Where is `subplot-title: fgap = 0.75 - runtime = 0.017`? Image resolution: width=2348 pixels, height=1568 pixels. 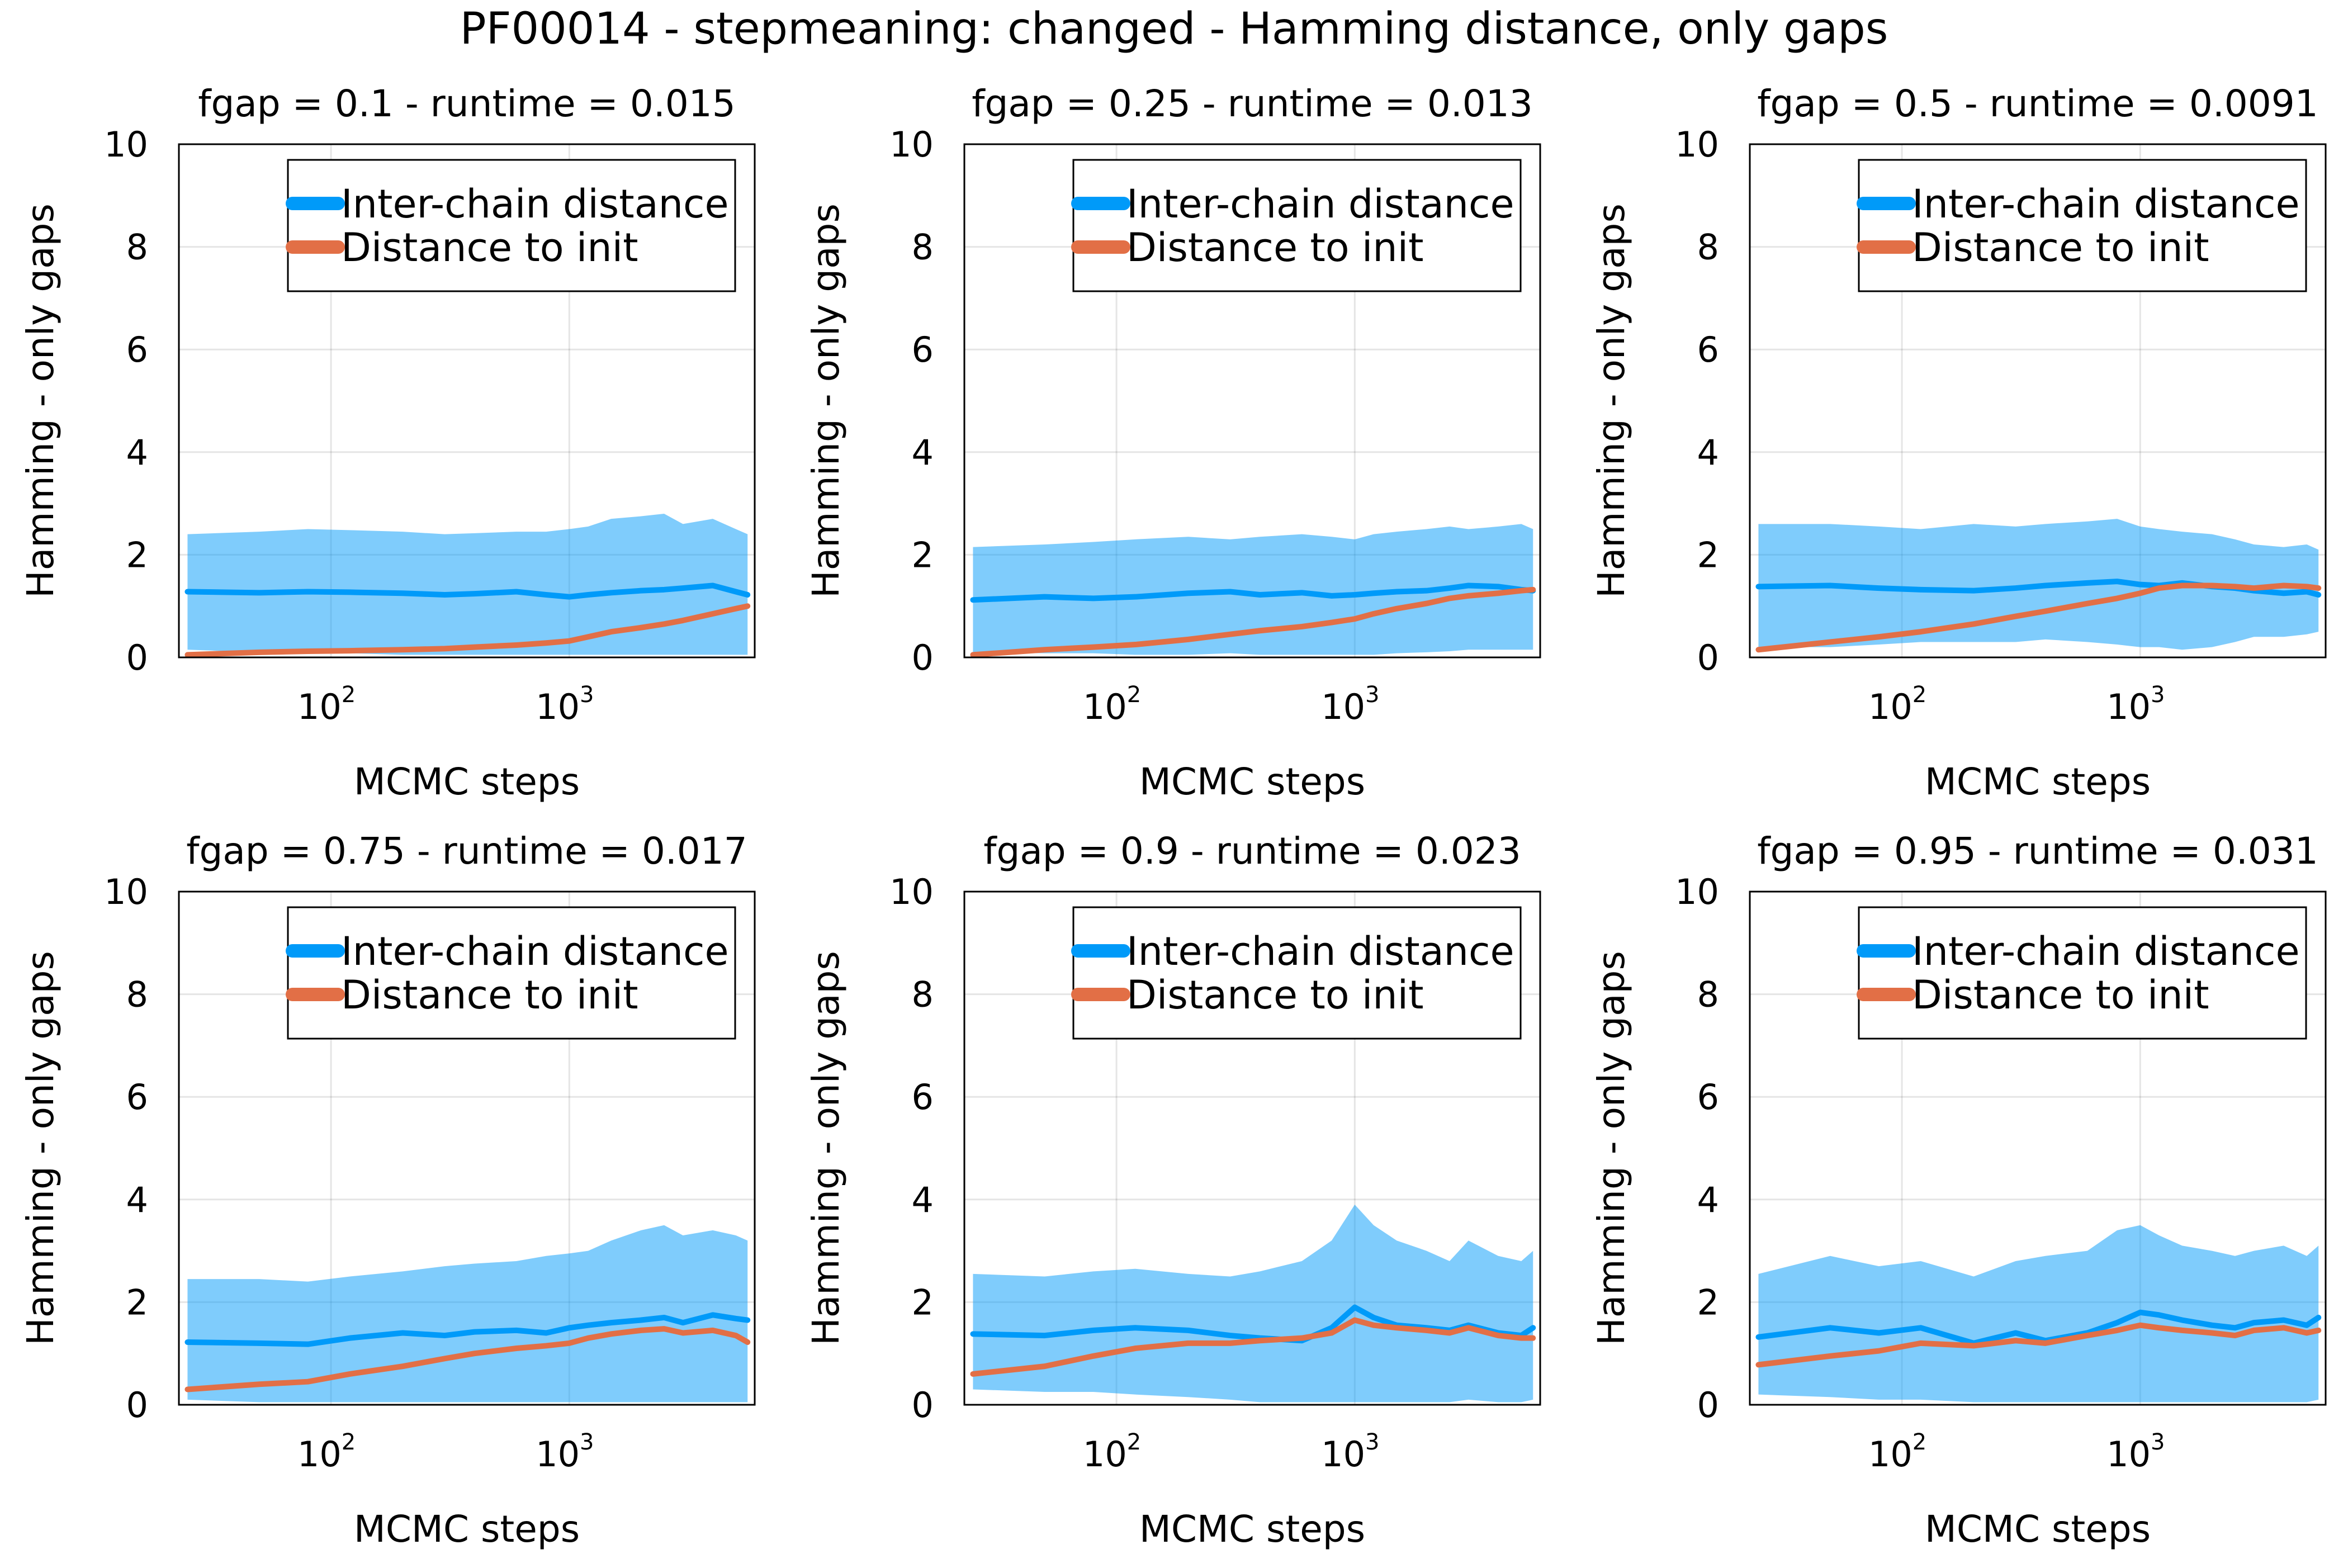
subplot-title: fgap = 0.75 - runtime = 0.017 is located at coordinates (466, 851).